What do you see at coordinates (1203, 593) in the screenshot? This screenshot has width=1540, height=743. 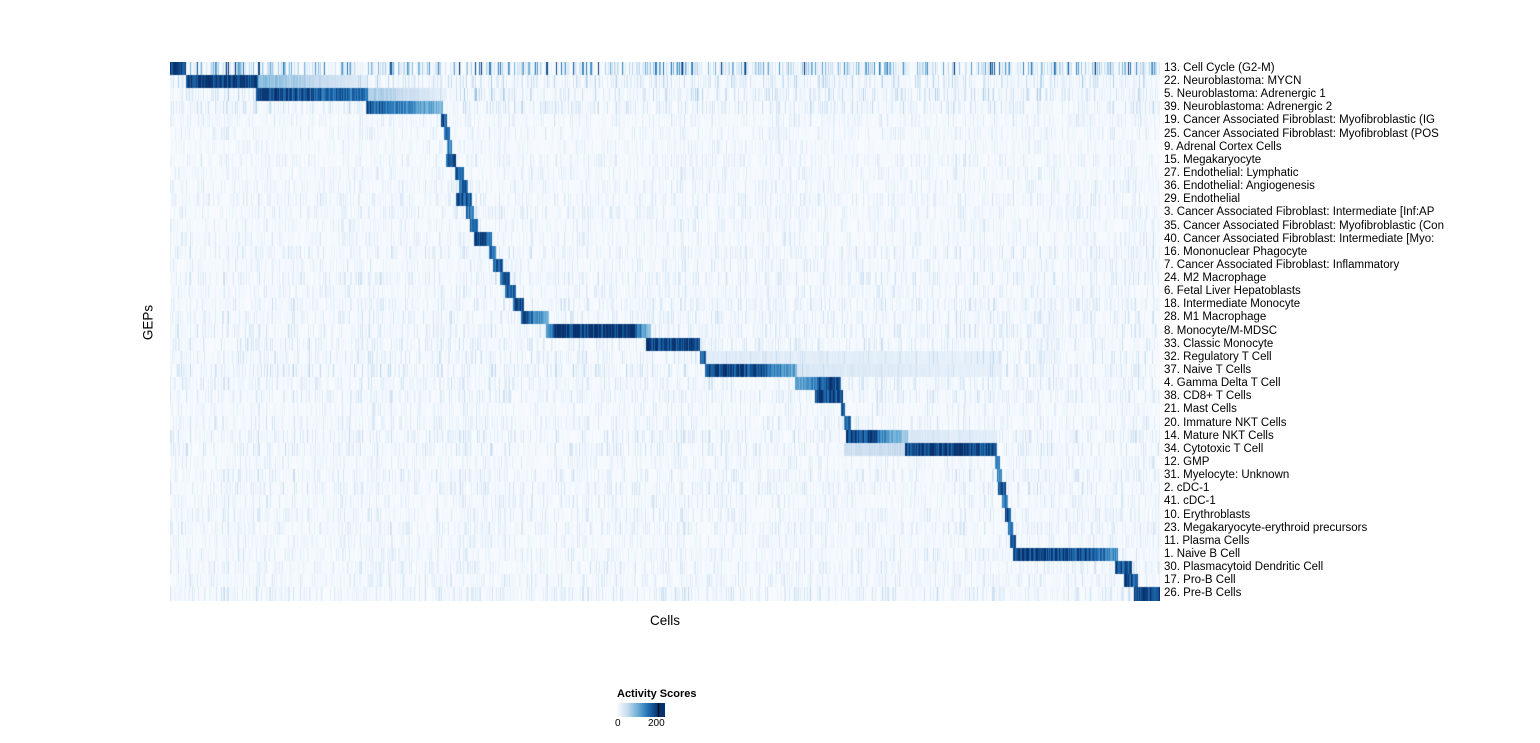 I see `row-label: 26. Pre-B Cells` at bounding box center [1203, 593].